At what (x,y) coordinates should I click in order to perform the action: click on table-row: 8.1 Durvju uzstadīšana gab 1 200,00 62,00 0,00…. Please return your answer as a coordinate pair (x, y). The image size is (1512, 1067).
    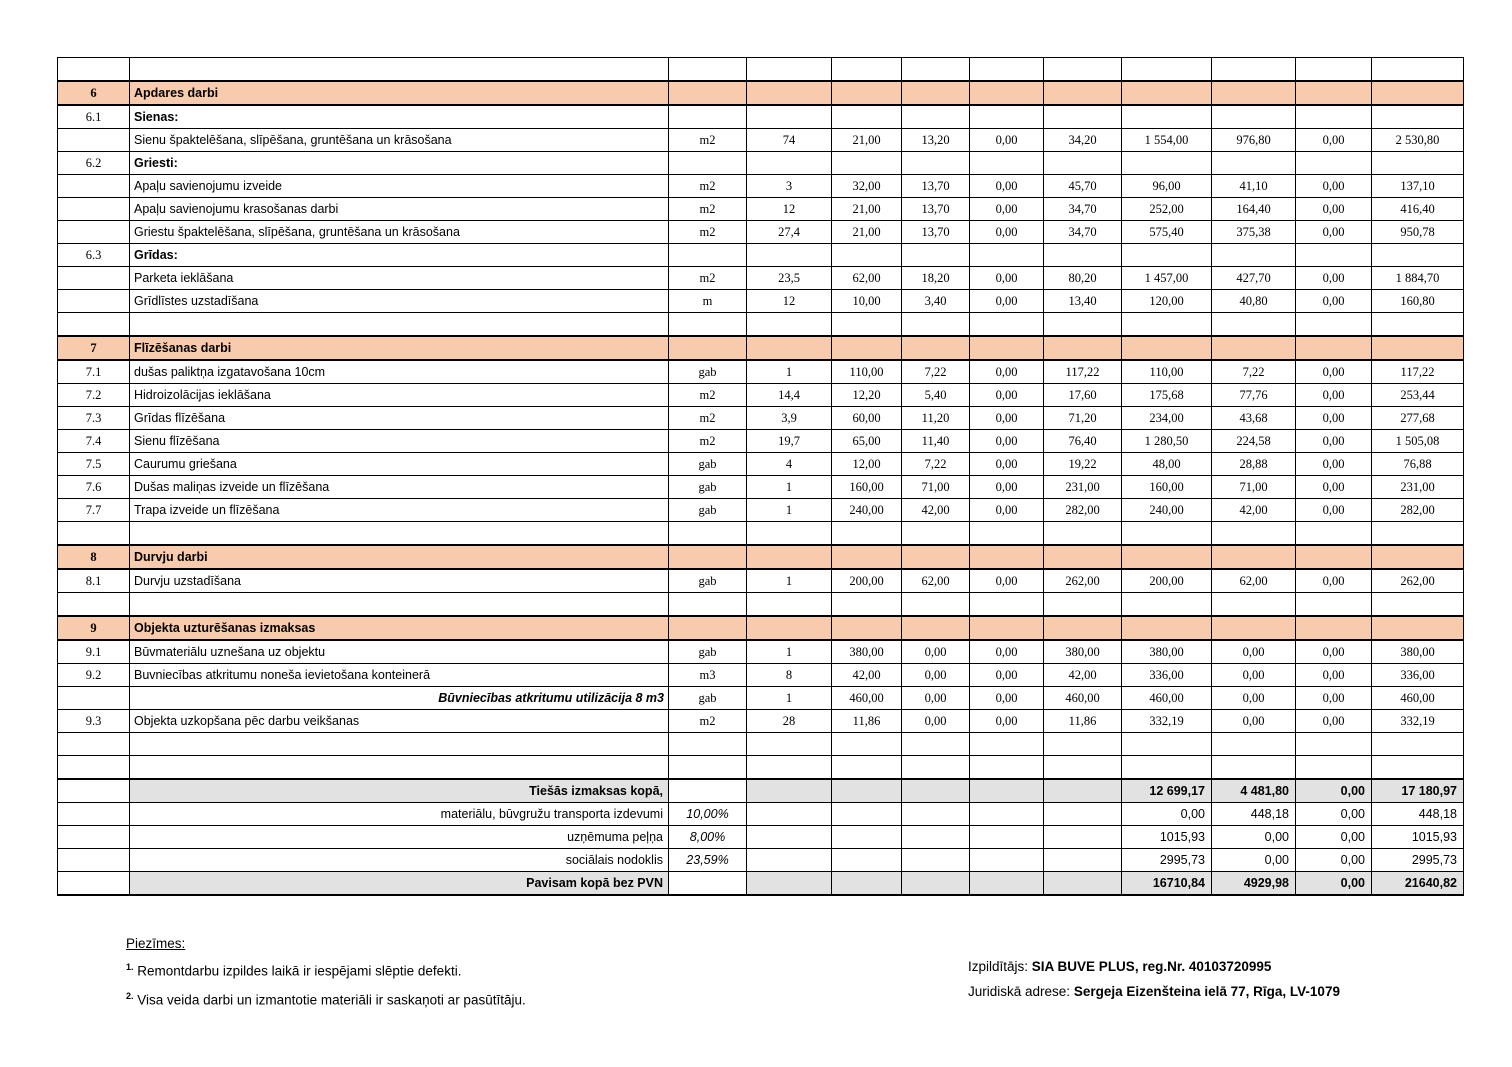
    Looking at the image, I should click on (760, 580).